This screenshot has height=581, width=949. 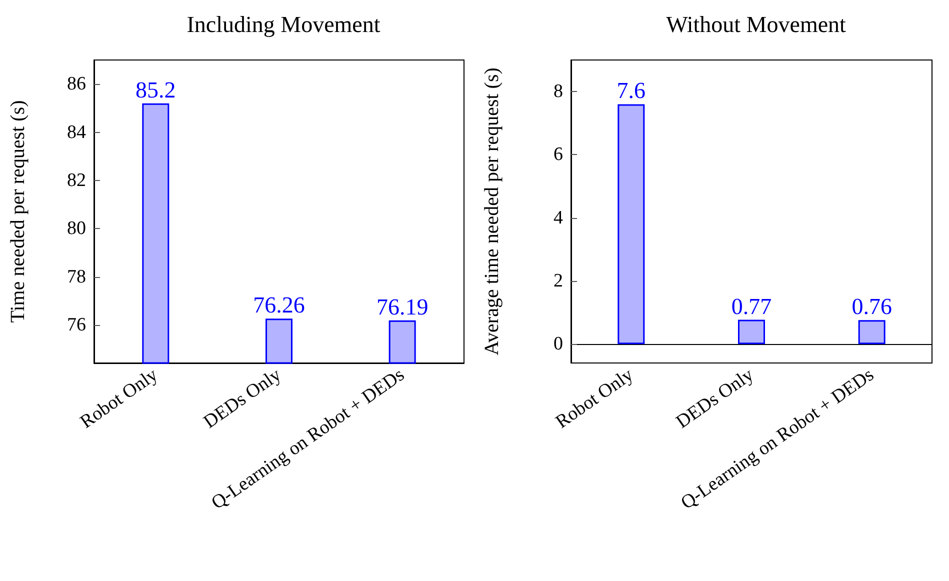 I want to click on y-tick-label: 76, so click(x=76, y=325).